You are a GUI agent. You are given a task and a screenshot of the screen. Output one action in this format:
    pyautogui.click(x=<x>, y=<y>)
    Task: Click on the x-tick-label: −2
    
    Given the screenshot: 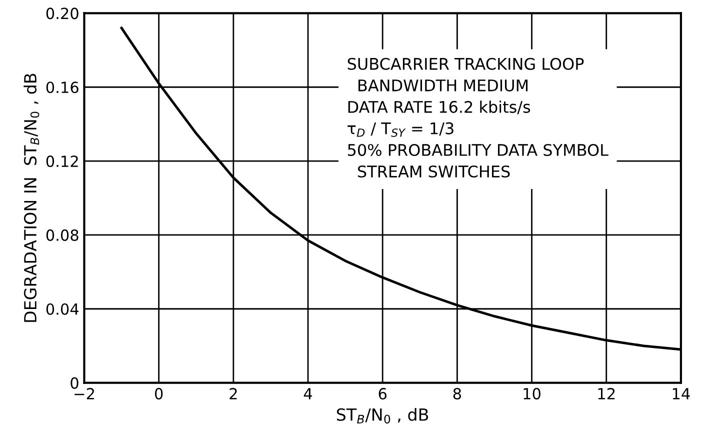 What is the action you would take?
    pyautogui.click(x=84, y=394)
    